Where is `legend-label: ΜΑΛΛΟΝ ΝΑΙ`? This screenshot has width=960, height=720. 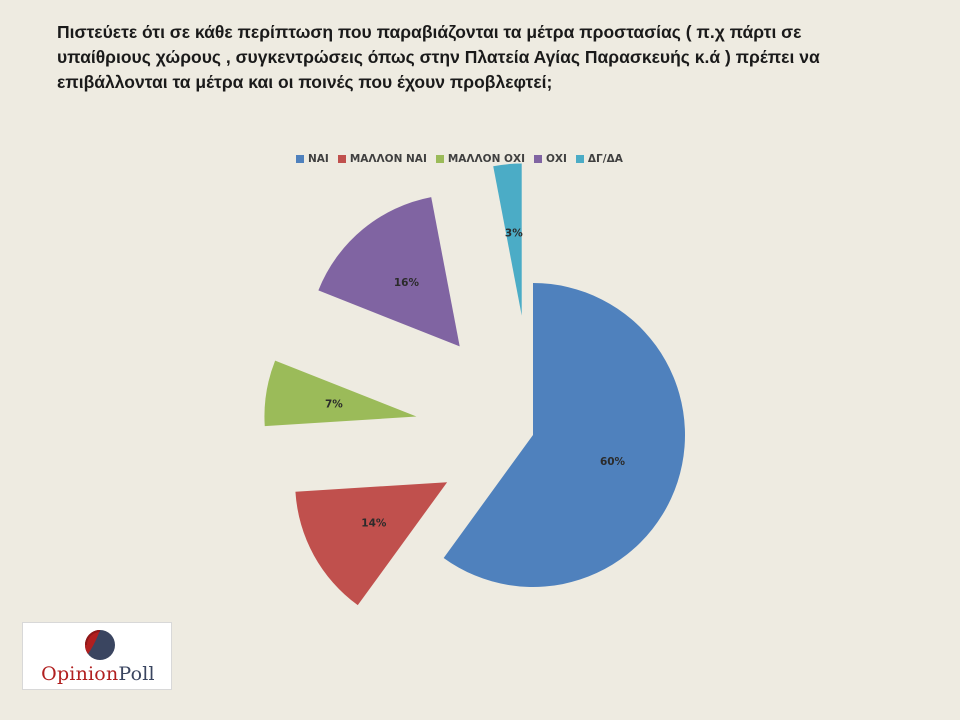
legend-label: ΜΑΛΛΟΝ ΝΑΙ is located at coordinates (388, 159).